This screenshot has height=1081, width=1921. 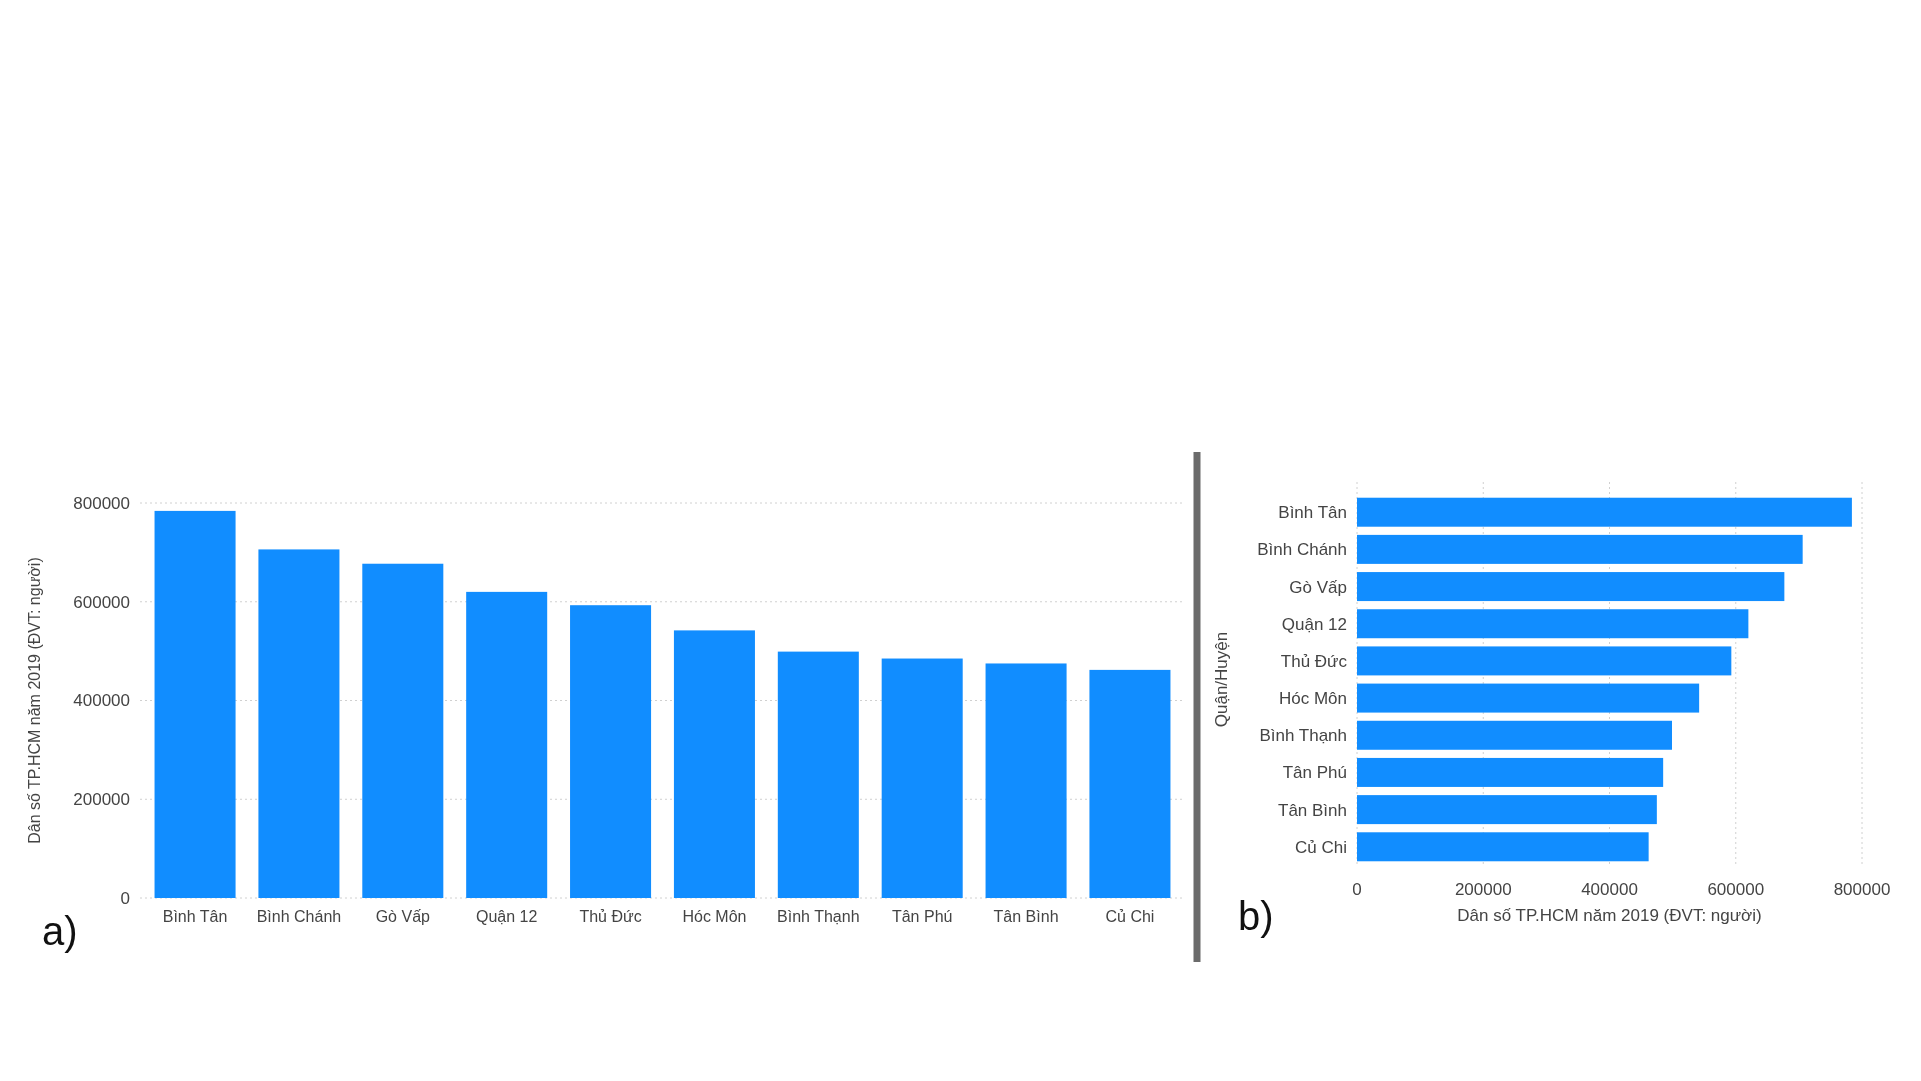 What do you see at coordinates (101, 800) in the screenshot?
I see `y-tick-label: 200000` at bounding box center [101, 800].